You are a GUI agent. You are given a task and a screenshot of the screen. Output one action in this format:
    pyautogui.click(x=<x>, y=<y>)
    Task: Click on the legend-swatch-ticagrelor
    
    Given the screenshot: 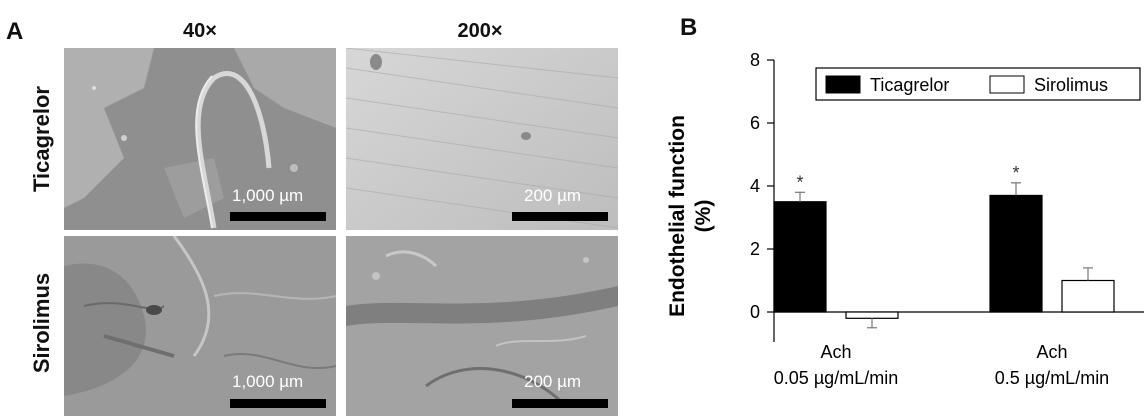 What is the action you would take?
    pyautogui.click(x=843, y=84)
    